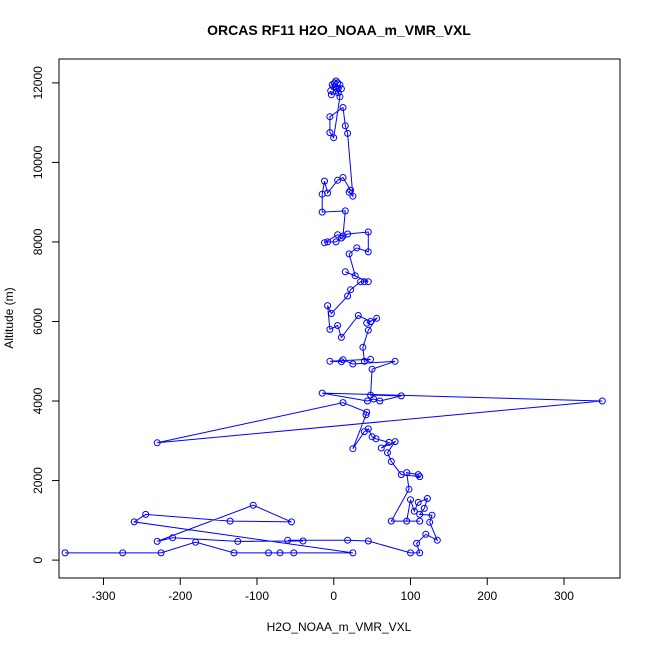 This screenshot has height=650, width=650. Describe the element at coordinates (9, 317) in the screenshot. I see `y-axis-label: Altitude (m)` at that location.